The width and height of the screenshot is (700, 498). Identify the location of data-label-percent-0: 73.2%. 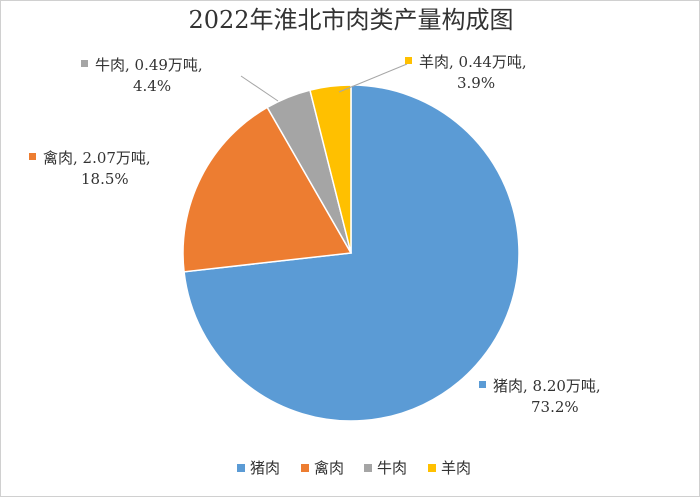
(555, 407).